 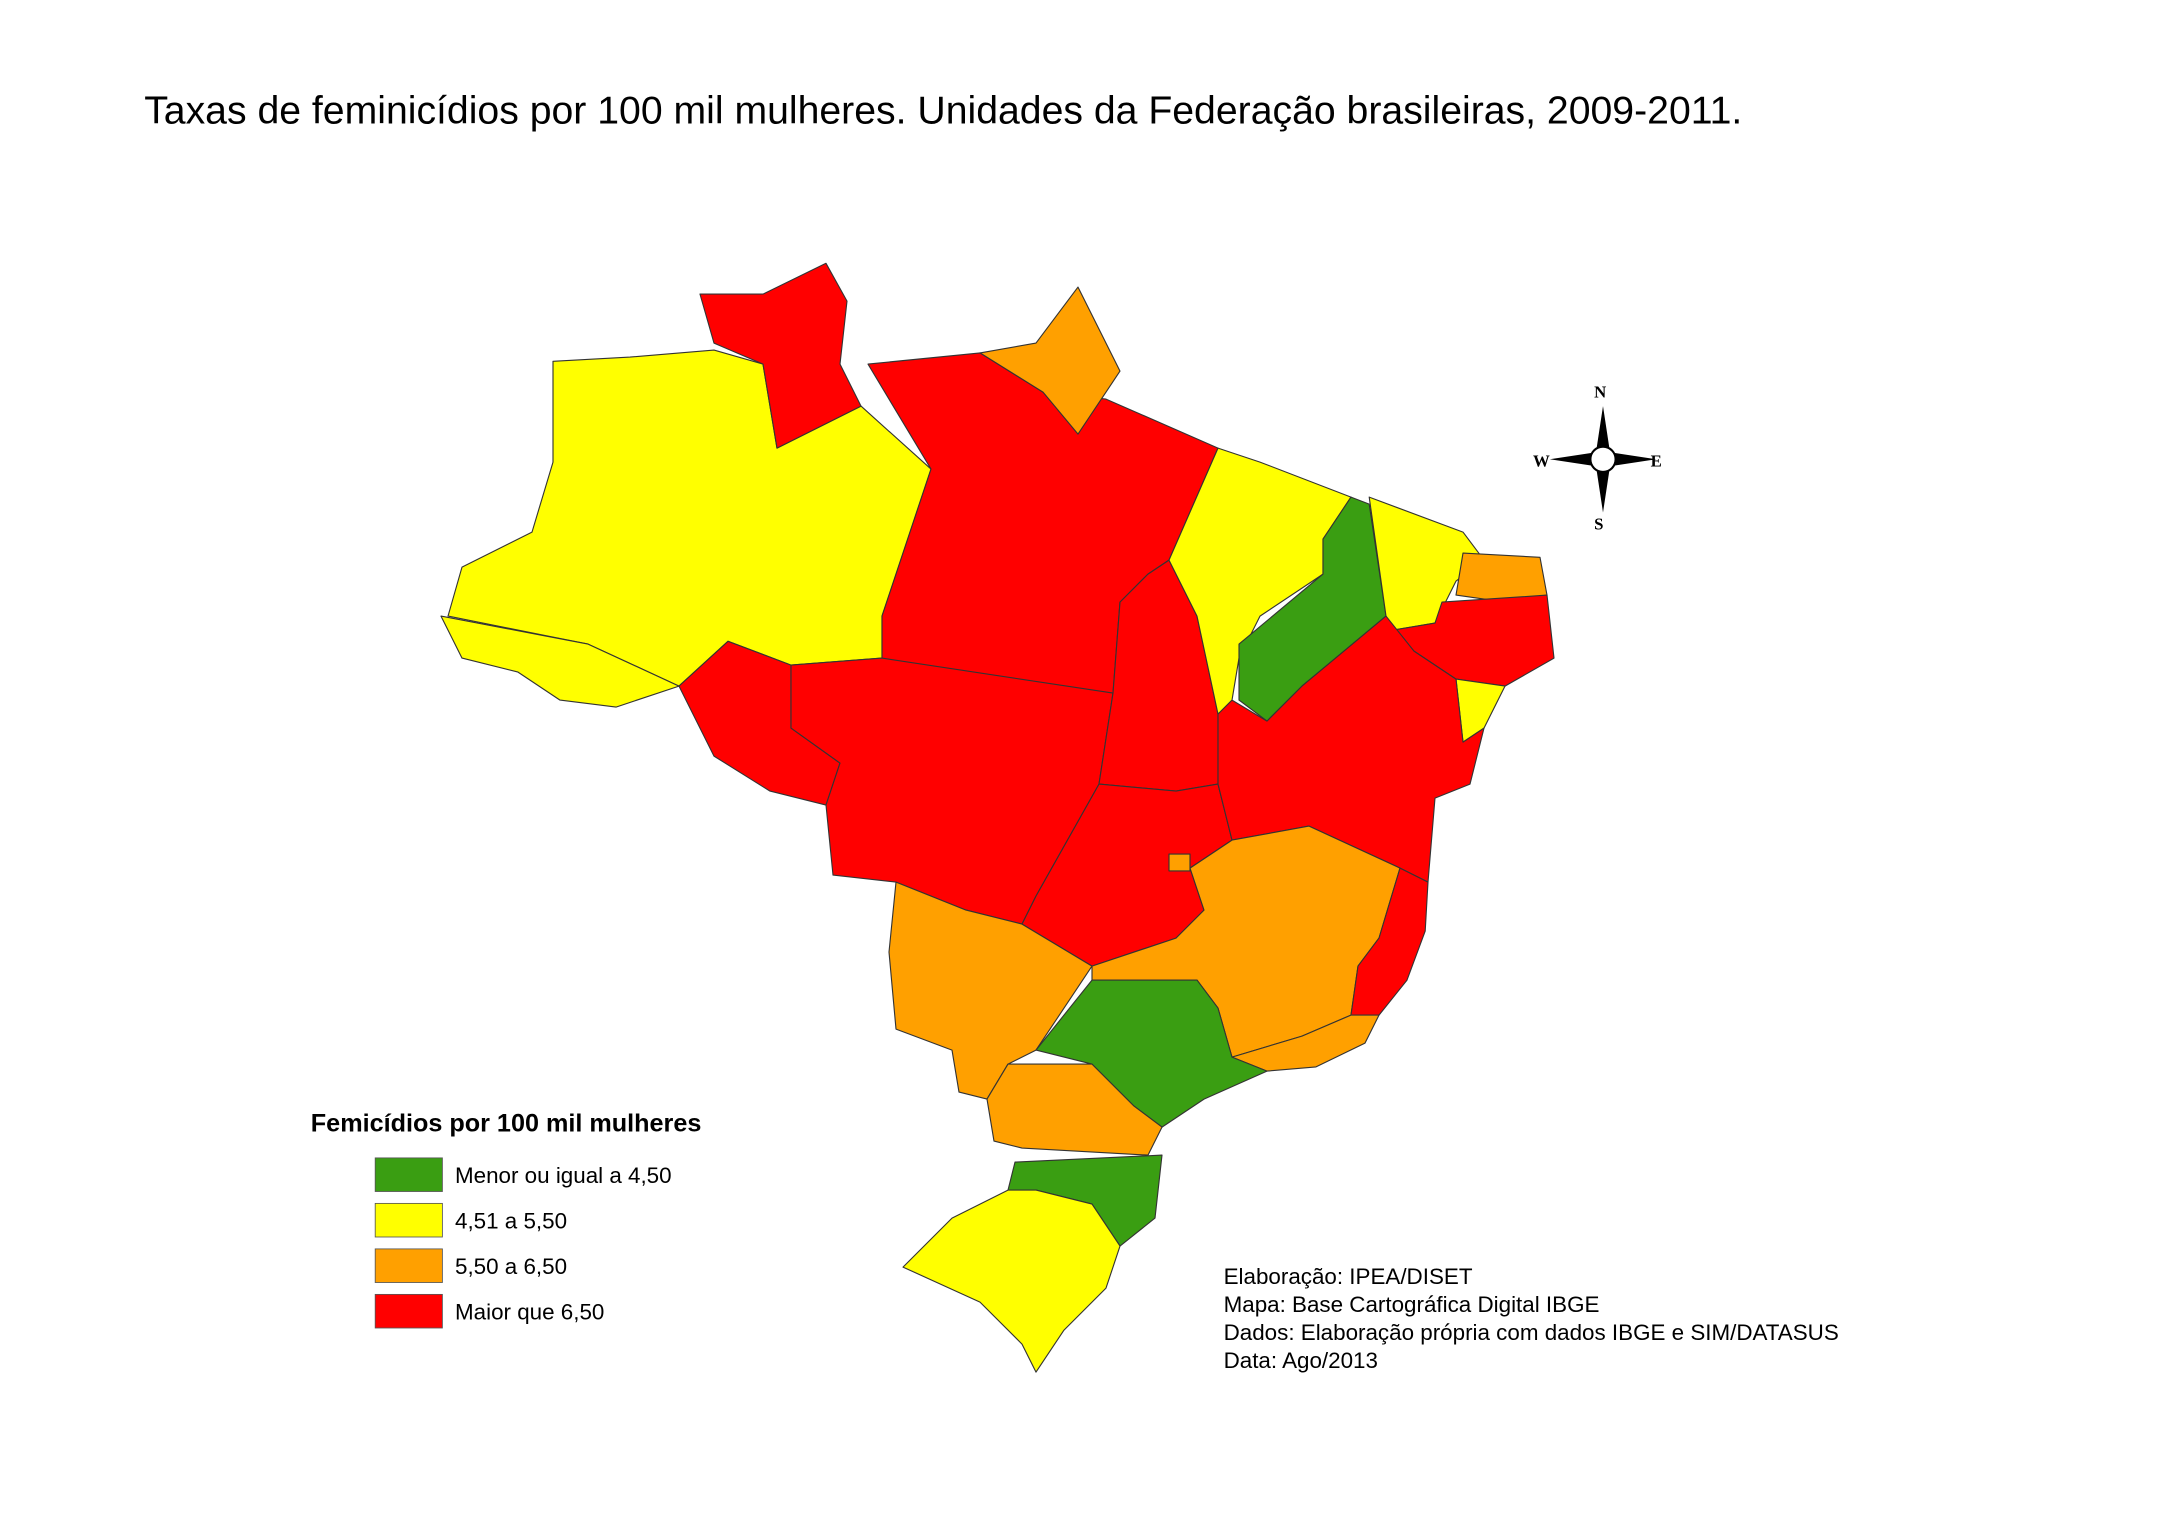 I want to click on compass-west: W, so click(x=1541, y=460).